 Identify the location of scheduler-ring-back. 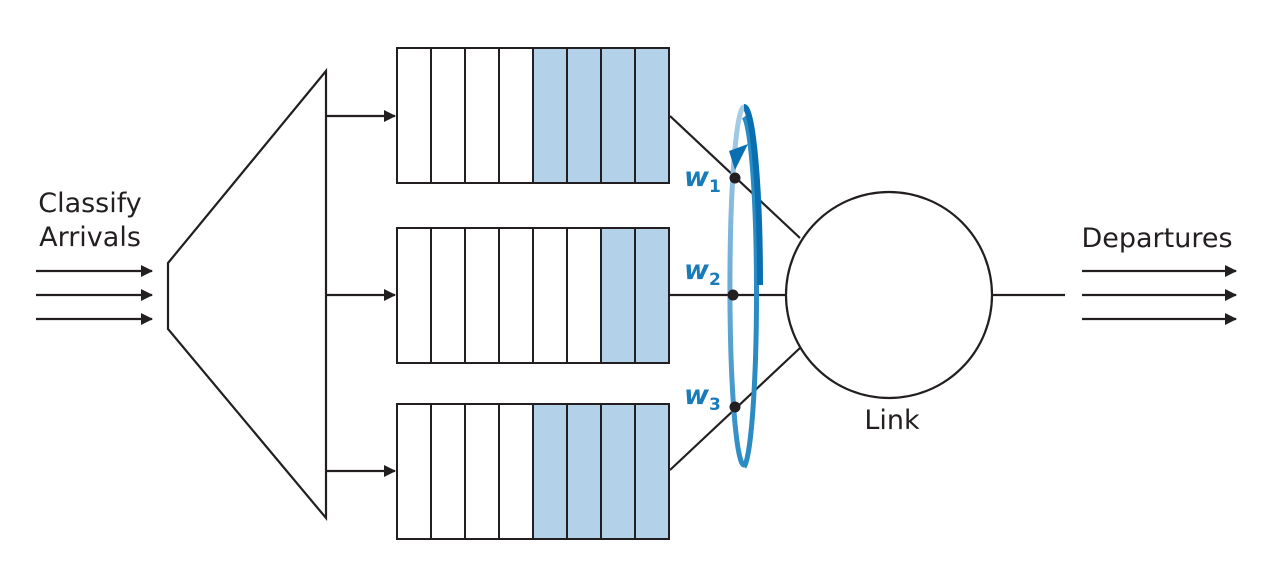
(750, 292).